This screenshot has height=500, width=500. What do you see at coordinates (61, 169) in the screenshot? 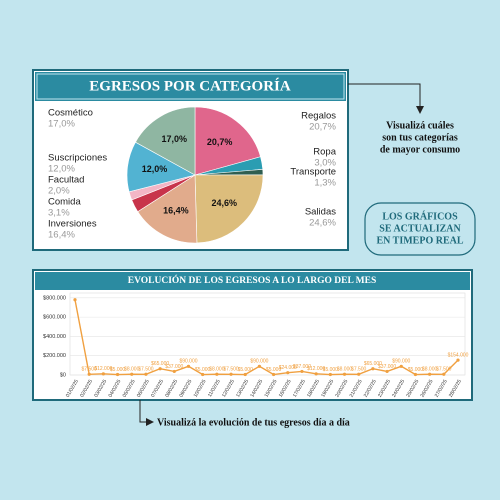
I see `legend-value: 12,0%` at bounding box center [61, 169].